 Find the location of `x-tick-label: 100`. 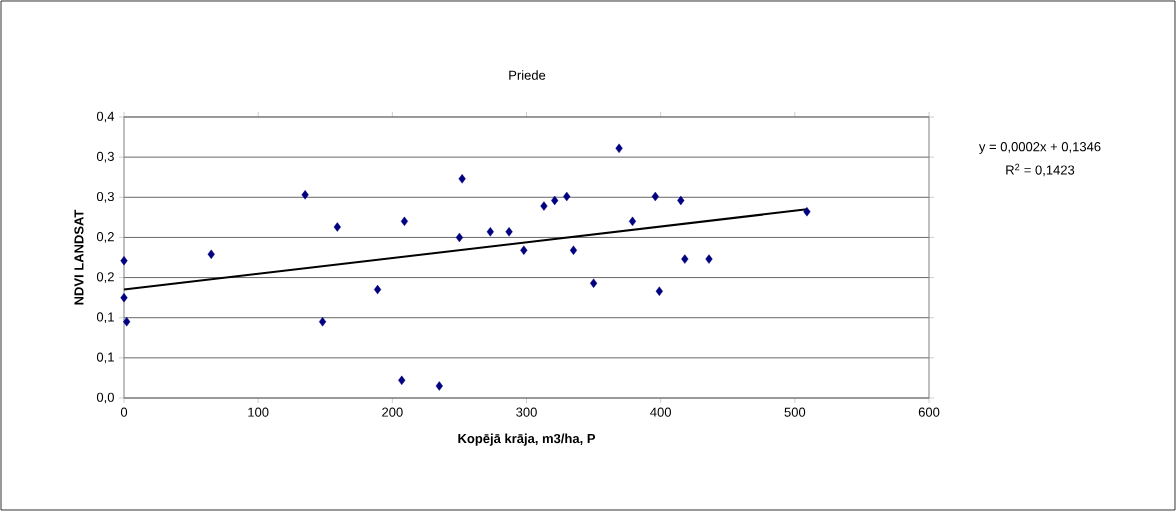

x-tick-label: 100 is located at coordinates (258, 412).